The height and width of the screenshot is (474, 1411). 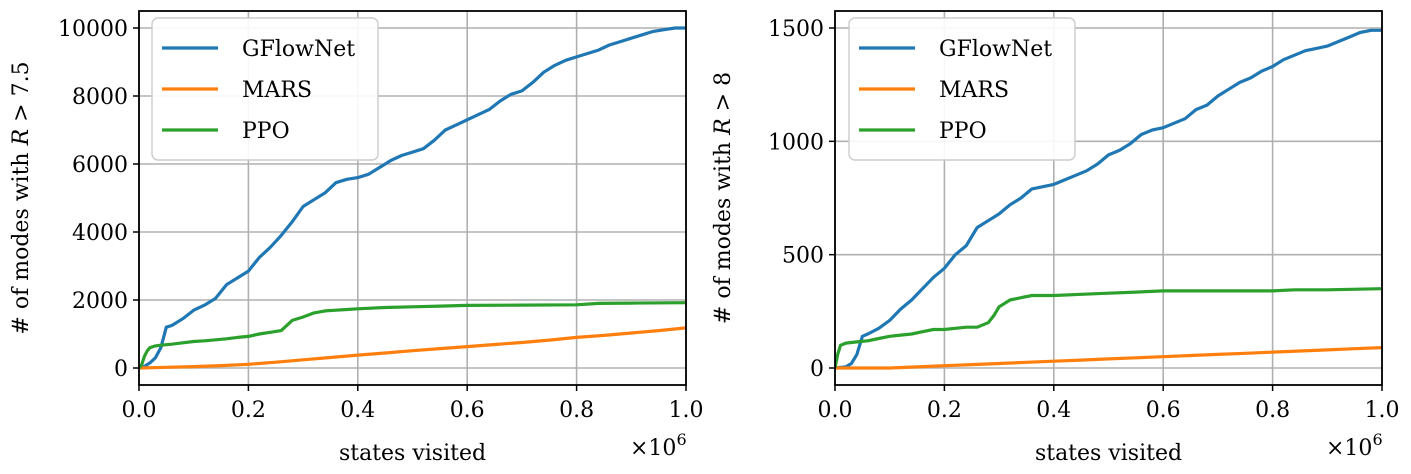 What do you see at coordinates (100, 165) in the screenshot?
I see `y-tick-label: 6000` at bounding box center [100, 165].